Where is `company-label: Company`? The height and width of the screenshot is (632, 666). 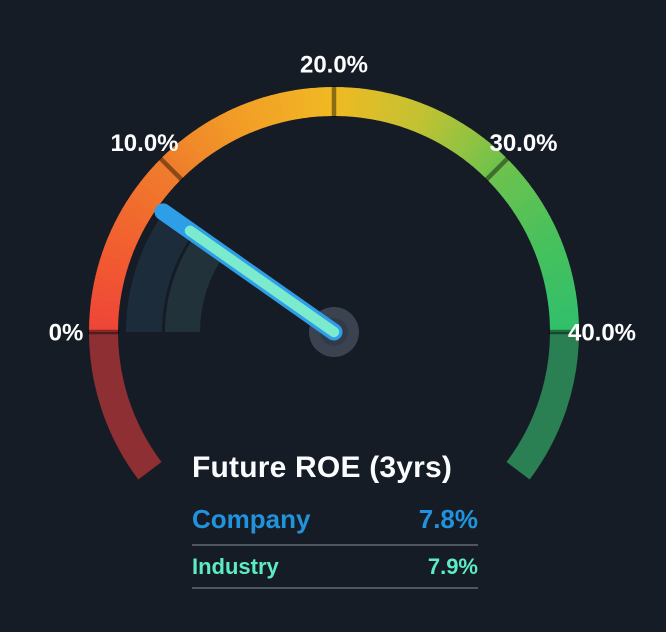 company-label: Company is located at coordinates (251, 519).